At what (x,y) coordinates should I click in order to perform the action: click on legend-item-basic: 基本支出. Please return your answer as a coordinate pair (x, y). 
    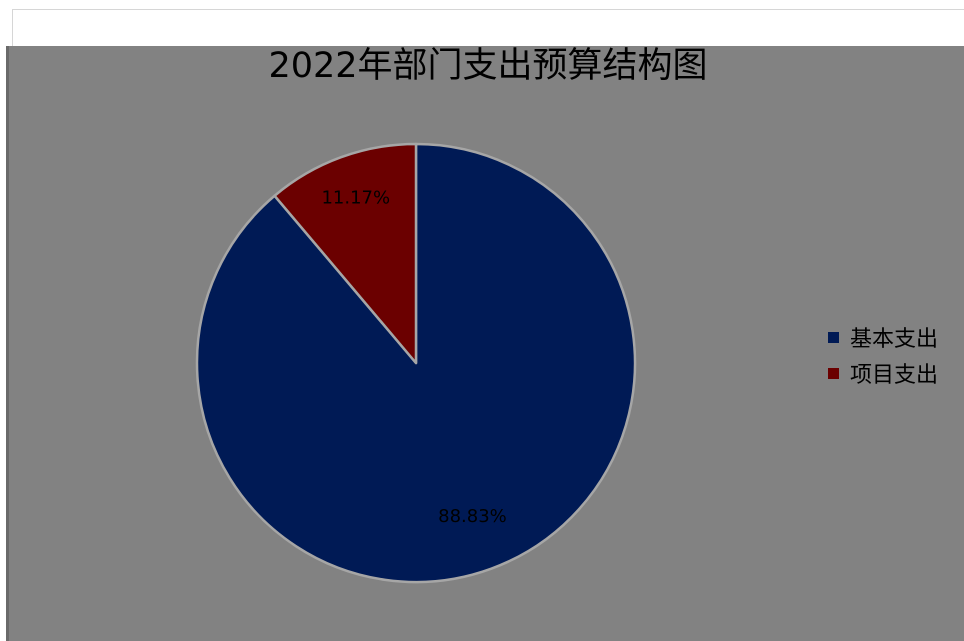
    Looking at the image, I should click on (883, 337).